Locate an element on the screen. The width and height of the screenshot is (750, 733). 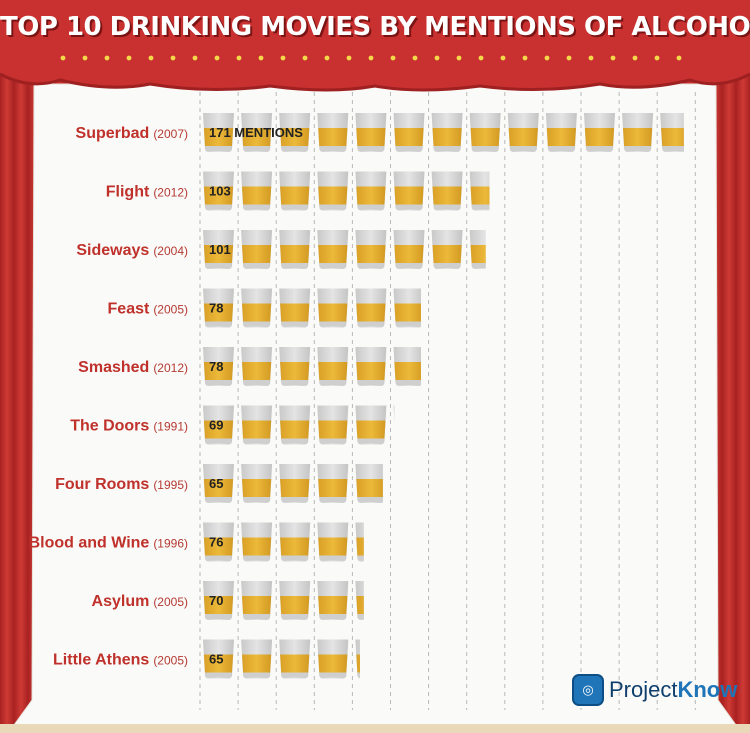
movie-year: (1991) is located at coordinates (170, 427).